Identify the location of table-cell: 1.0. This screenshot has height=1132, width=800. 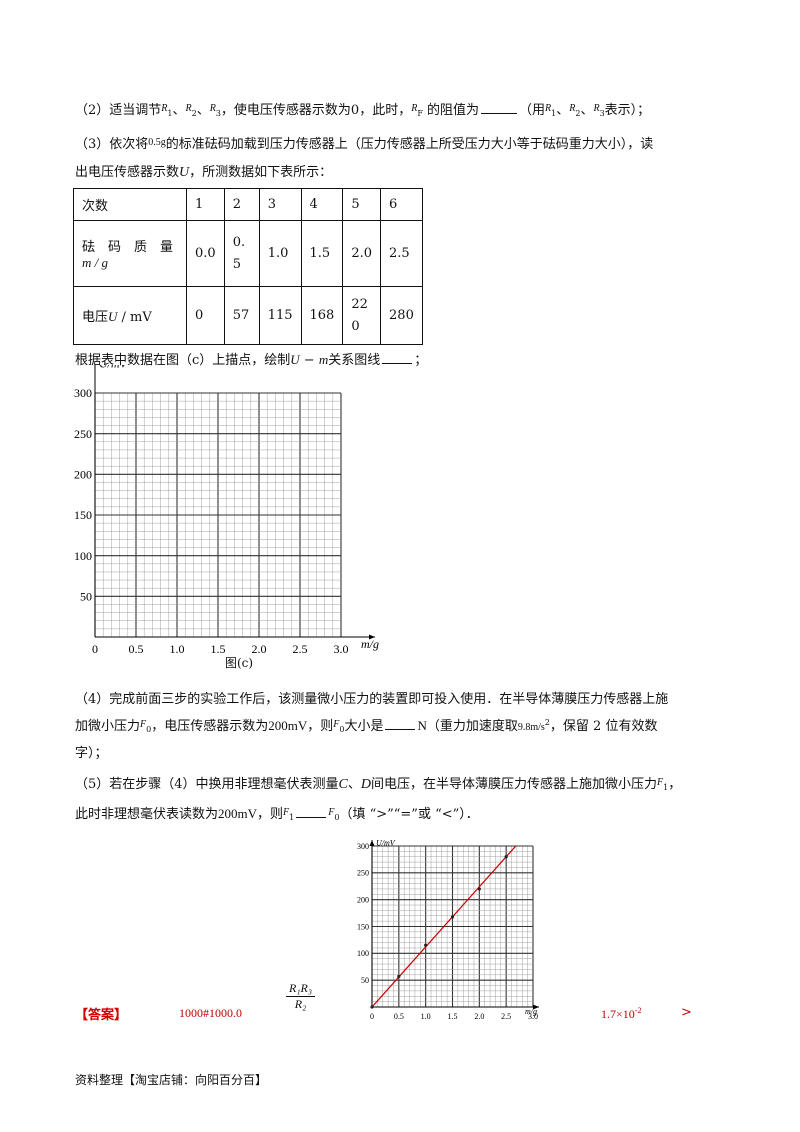
(280, 253).